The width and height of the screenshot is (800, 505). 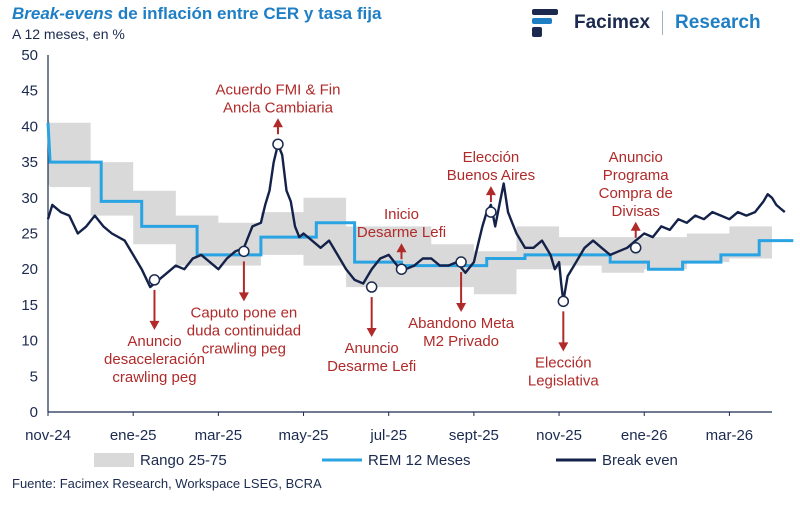 What do you see at coordinates (640, 460) in the screenshot?
I see `legend-label-break-even: Break even` at bounding box center [640, 460].